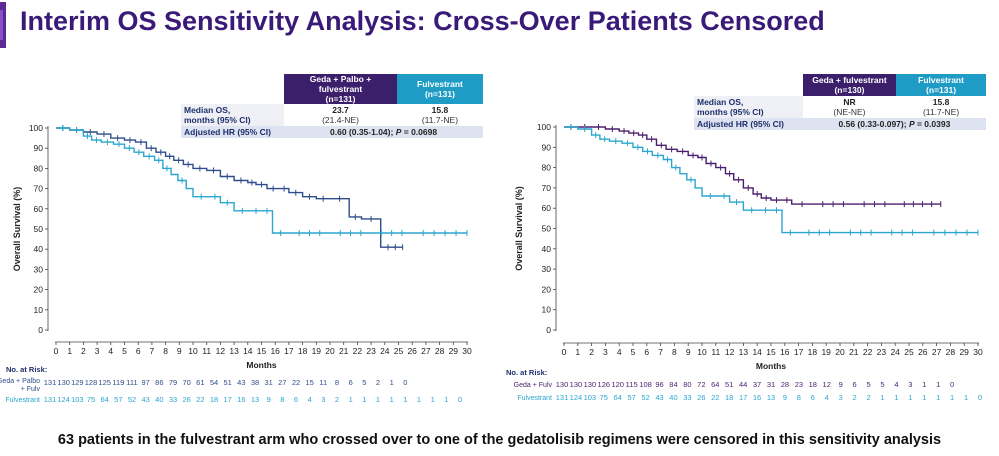 The height and width of the screenshot is (456, 999). Describe the element at coordinates (911, 124) in the screenshot. I see `right-p-label: P` at that location.